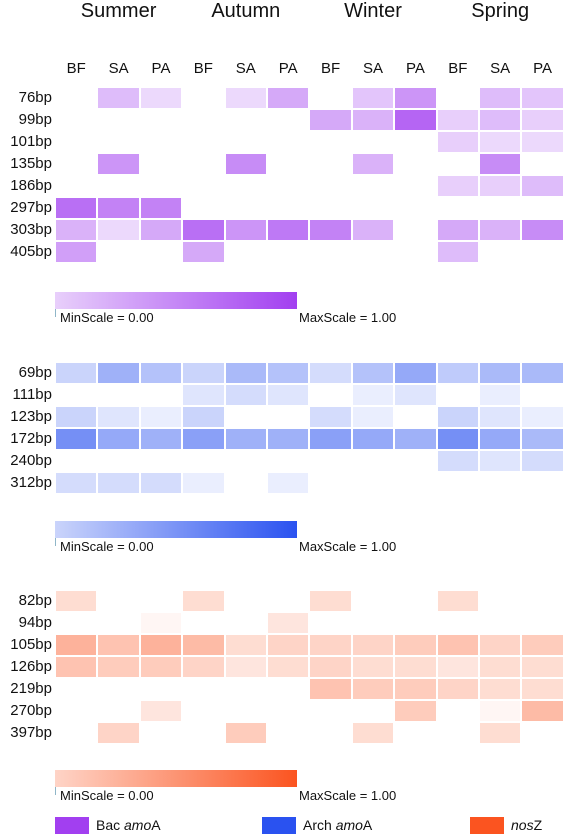 The image size is (567, 835). Describe the element at coordinates (31, 229) in the screenshot. I see `row-label: 303bp` at that location.